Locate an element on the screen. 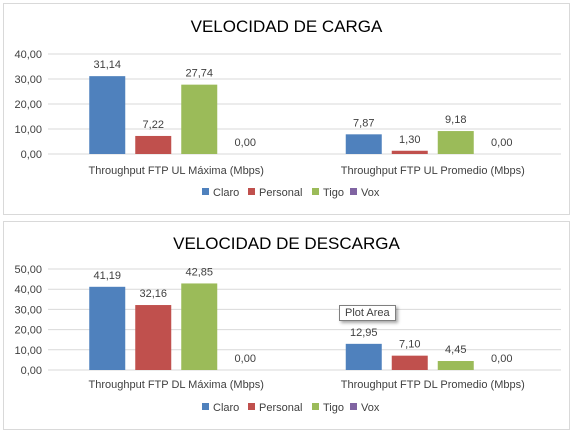 This screenshot has height=434, width=573. data-label: 32,16 is located at coordinates (153, 294).